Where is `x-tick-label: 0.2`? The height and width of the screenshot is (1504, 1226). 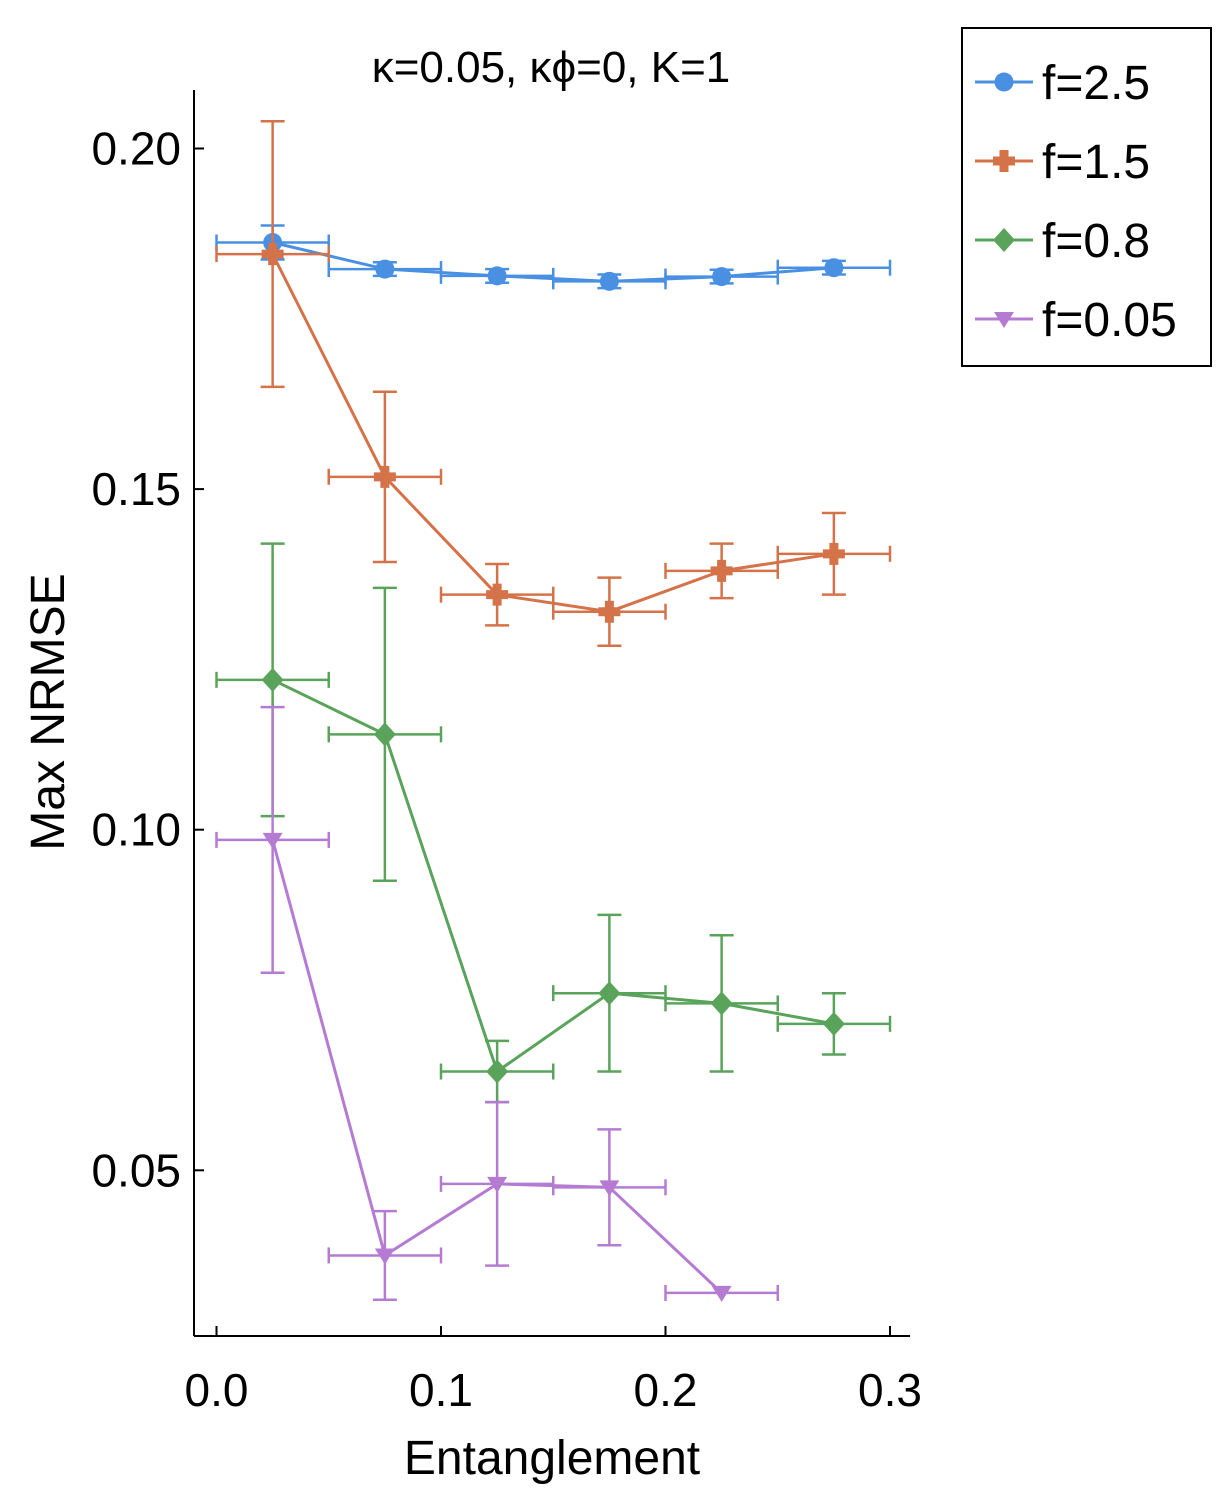
x-tick-label: 0.2 is located at coordinates (666, 1390).